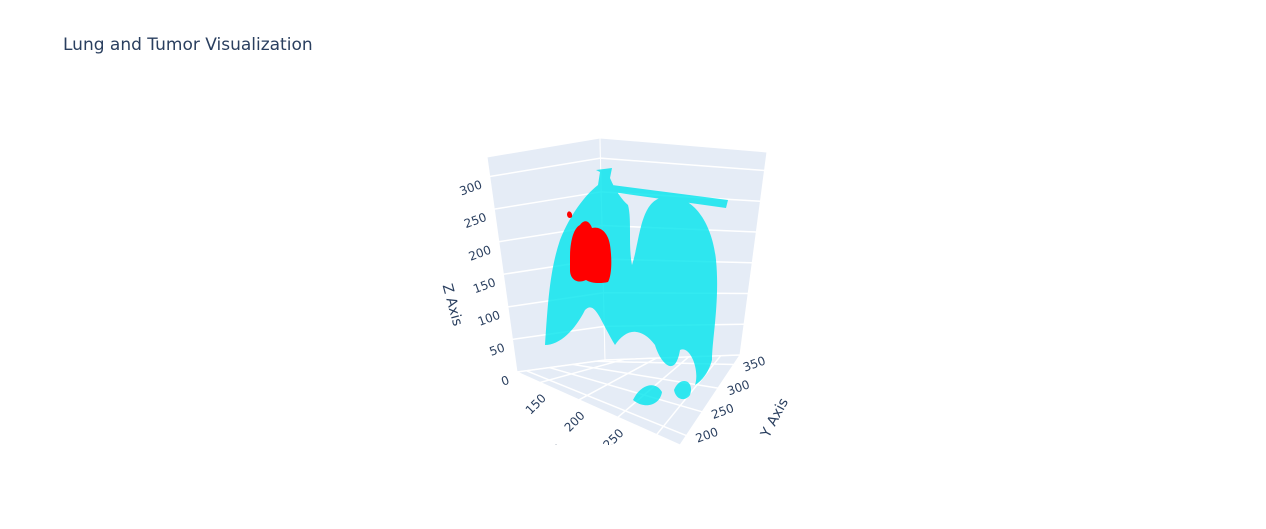  What do you see at coordinates (536, 404) in the screenshot?
I see `x-tick-label: 150` at bounding box center [536, 404].